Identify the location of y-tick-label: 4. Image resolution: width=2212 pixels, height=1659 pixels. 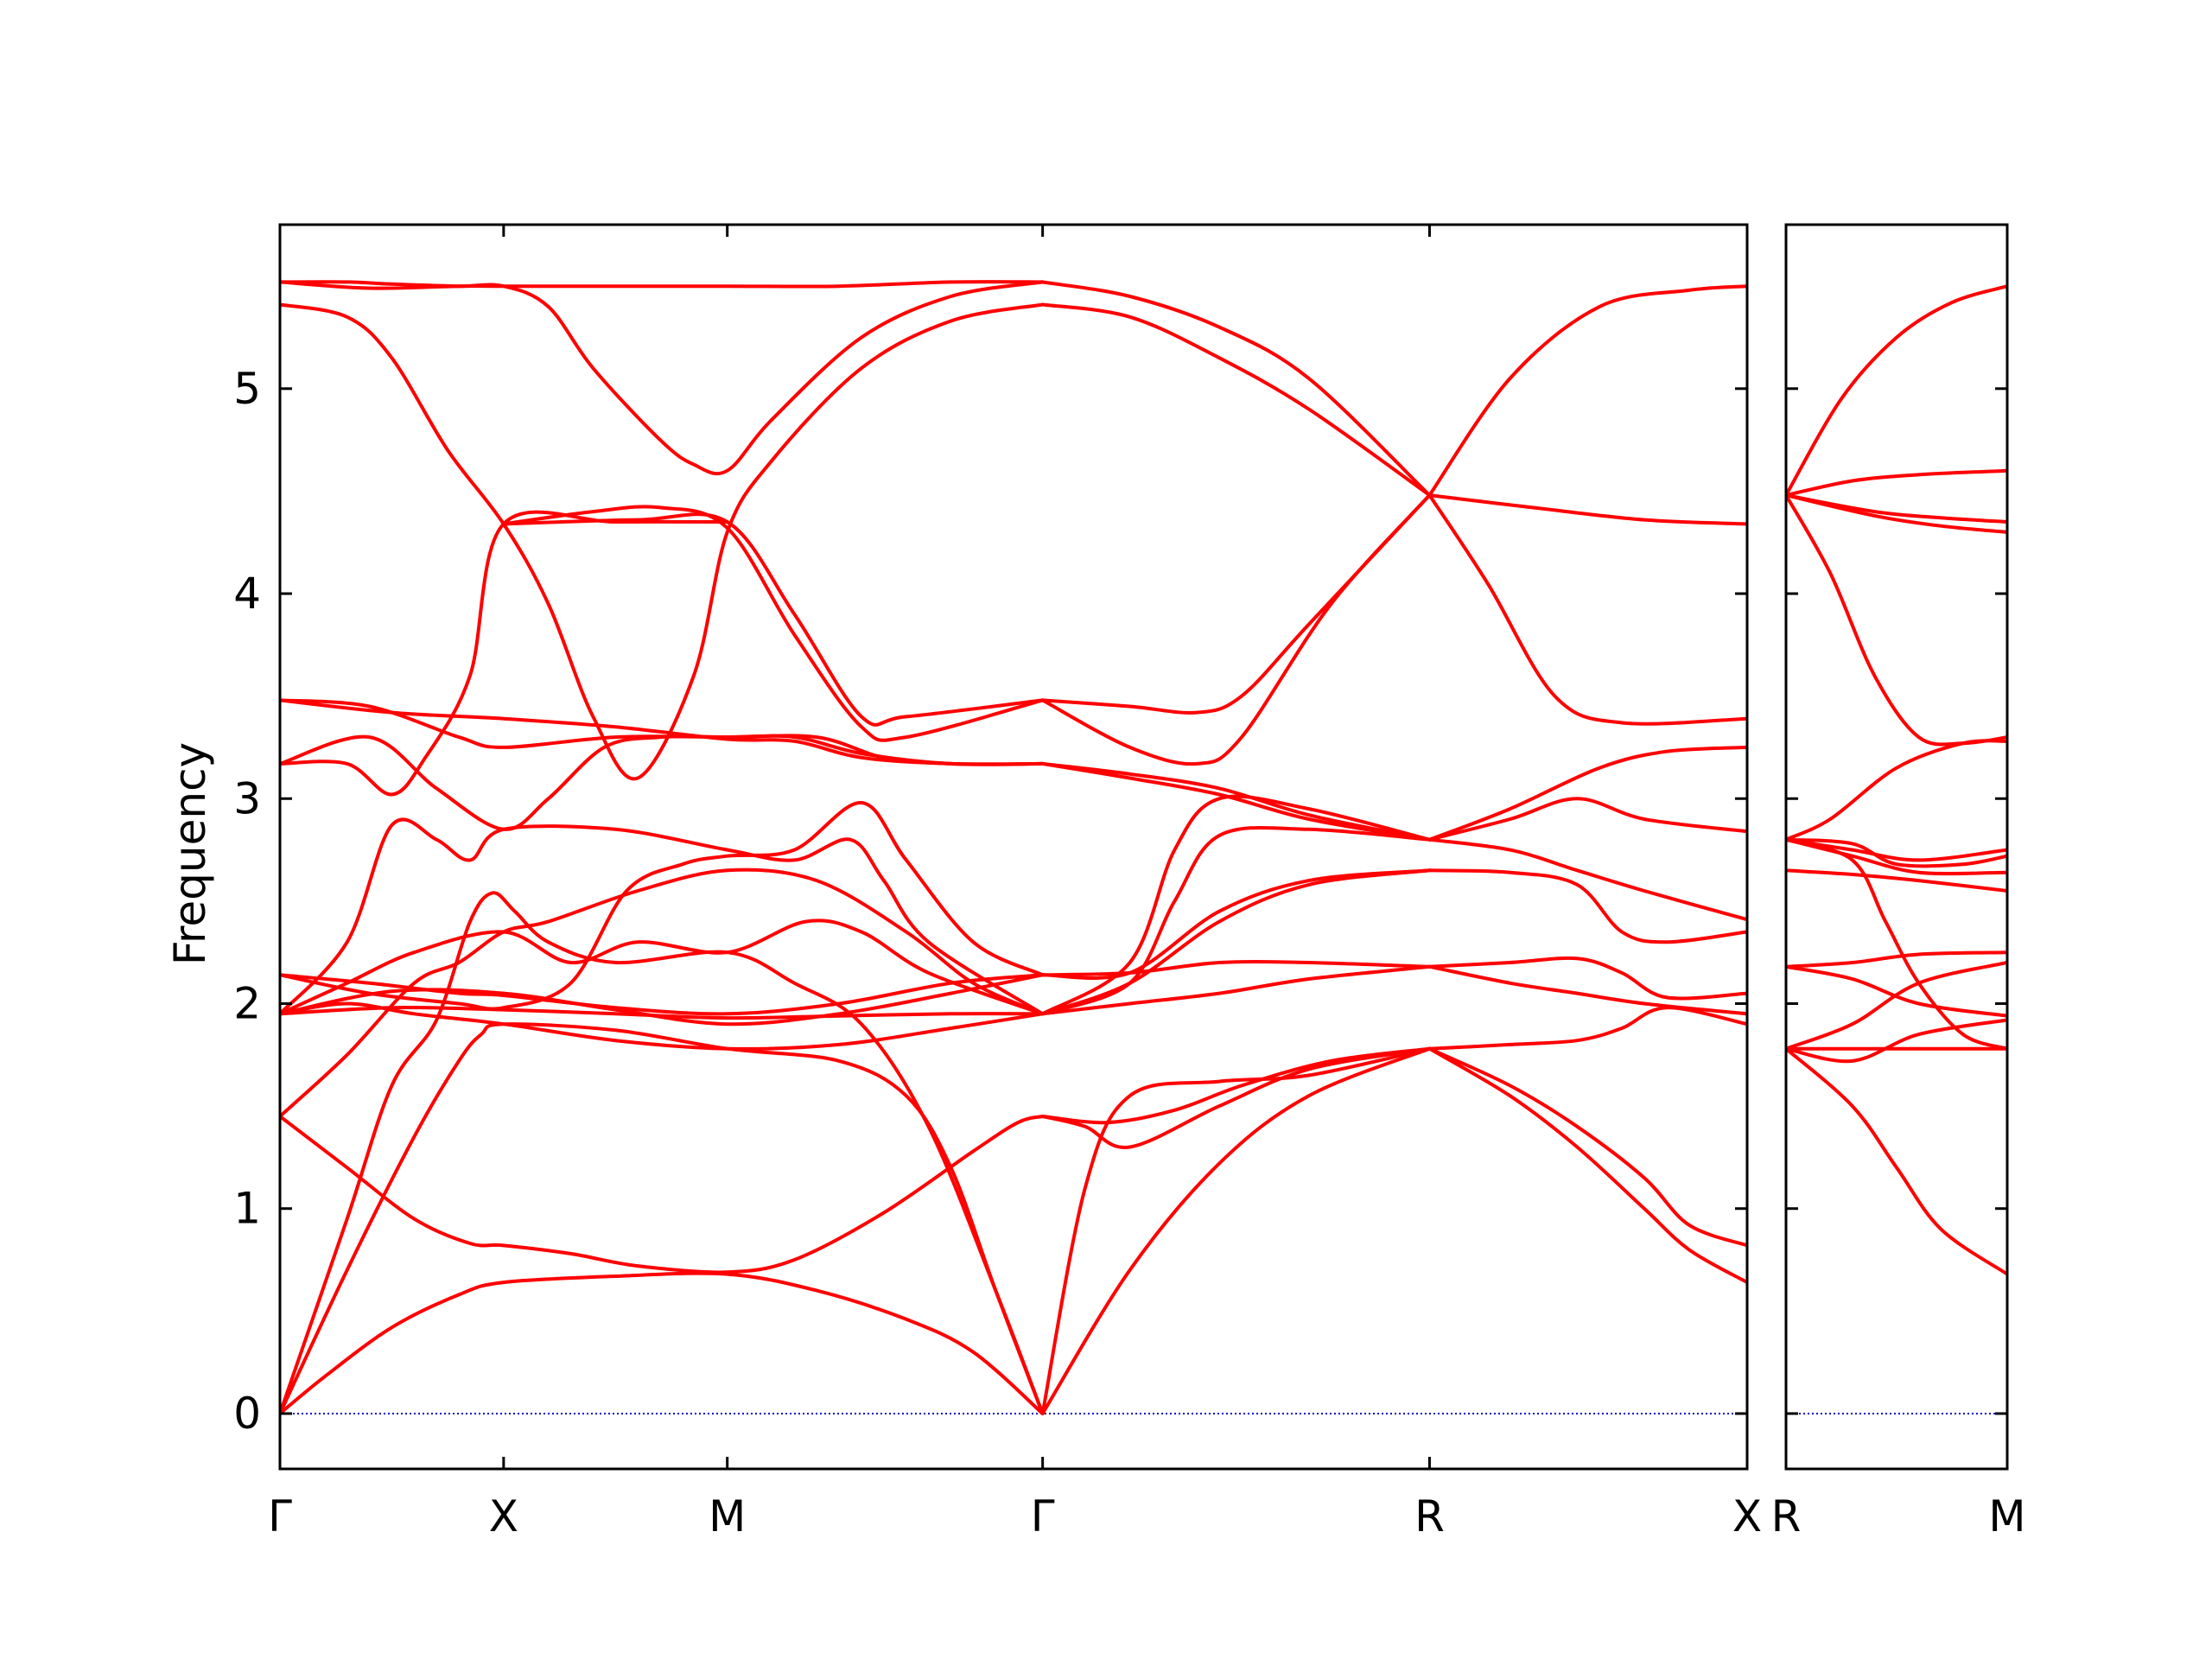
(247, 594).